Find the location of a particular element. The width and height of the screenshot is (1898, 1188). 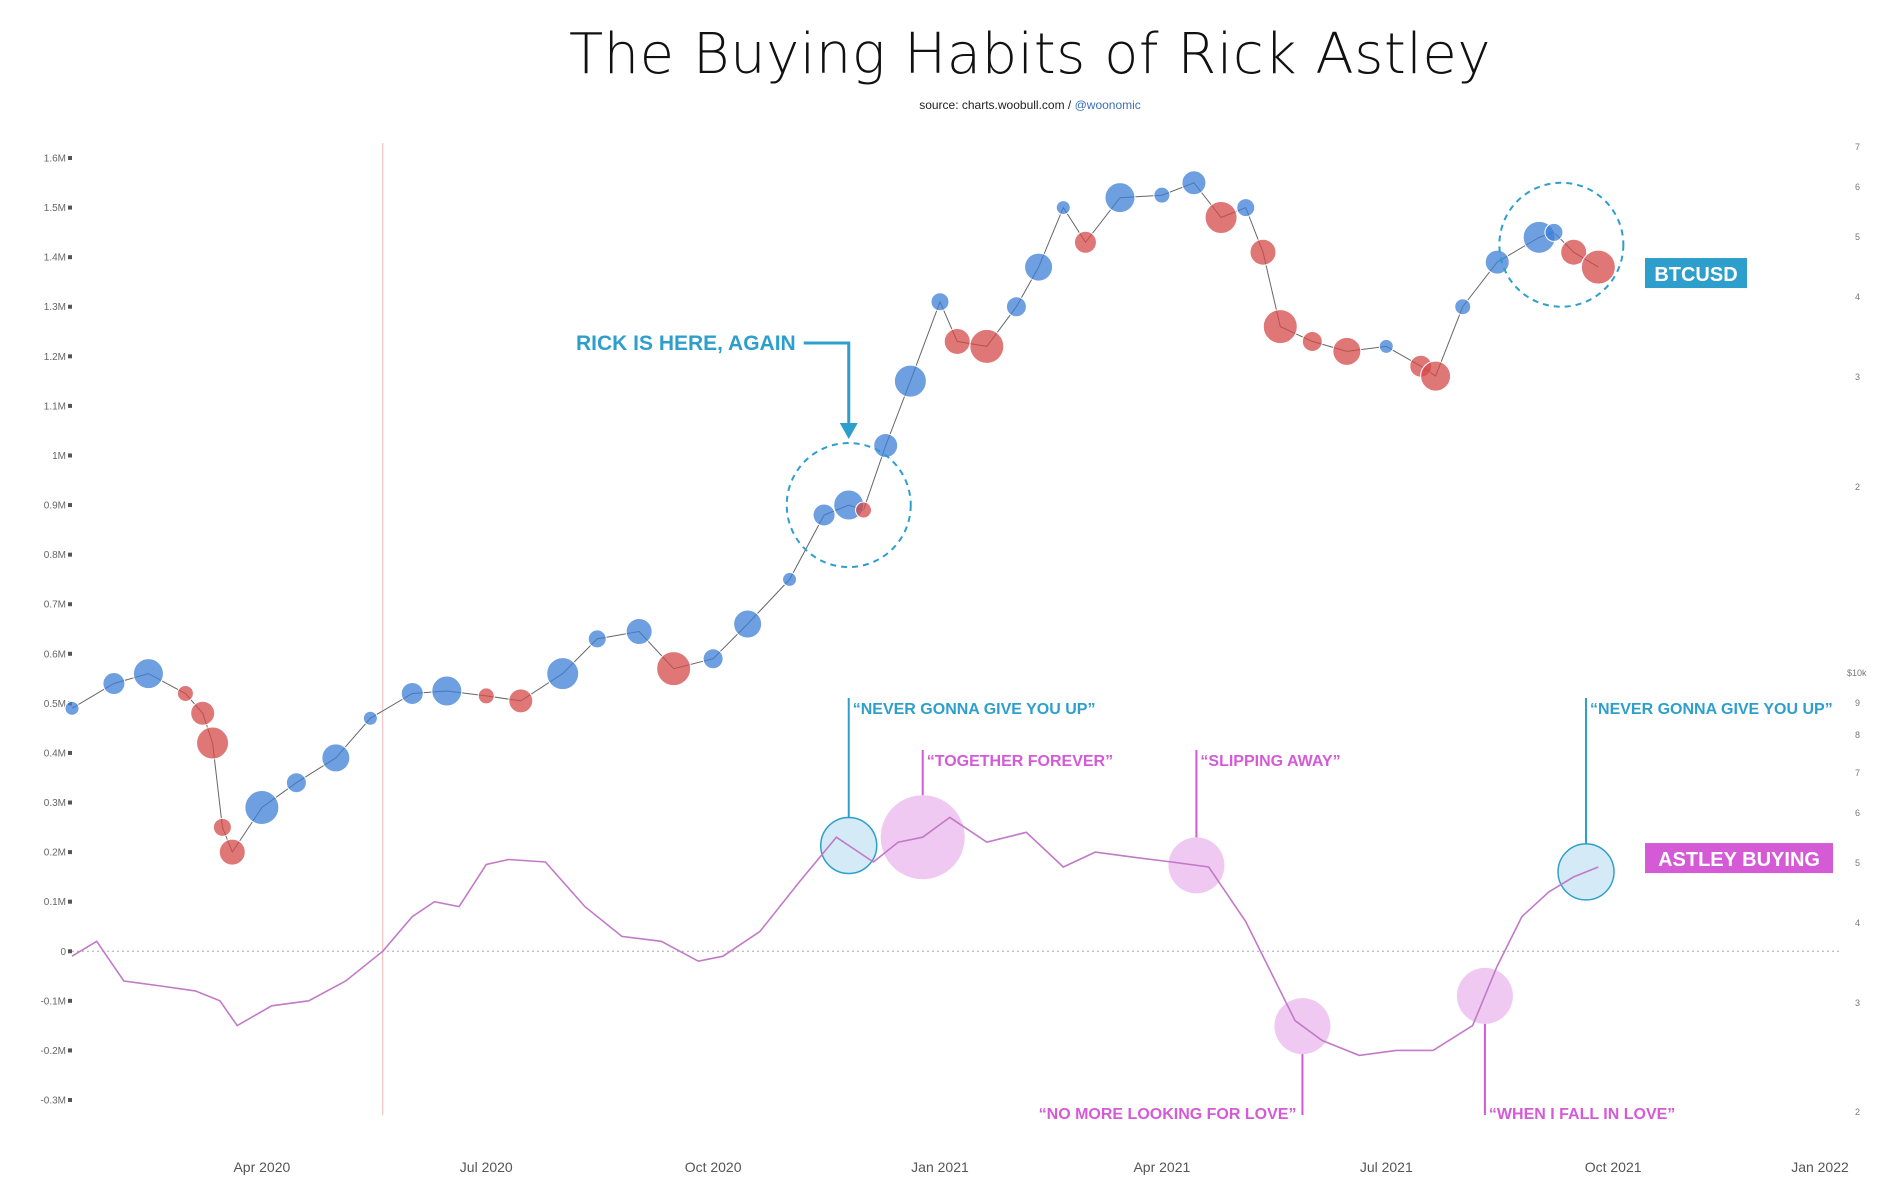

x-tick-label: Apr 2020 is located at coordinates (261, 1167).